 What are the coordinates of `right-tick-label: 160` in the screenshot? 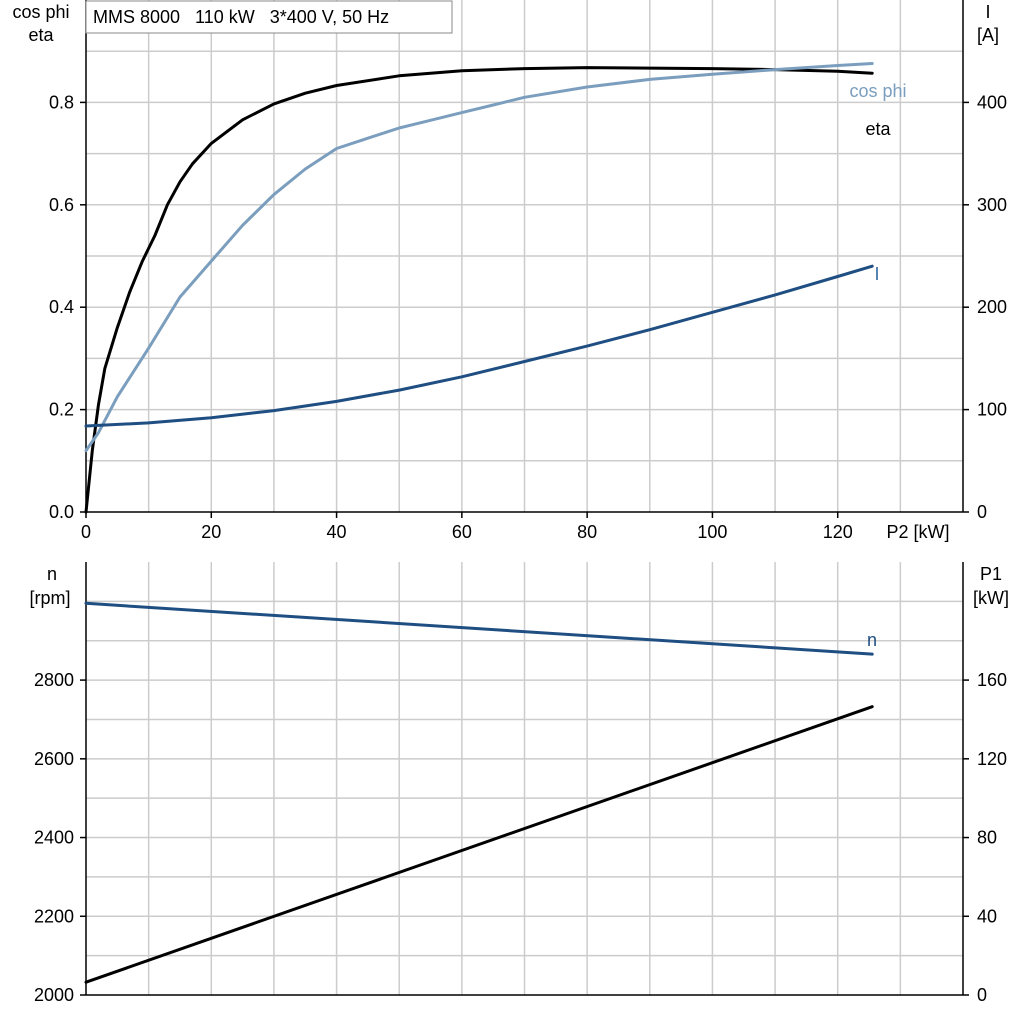 It's located at (992, 680).